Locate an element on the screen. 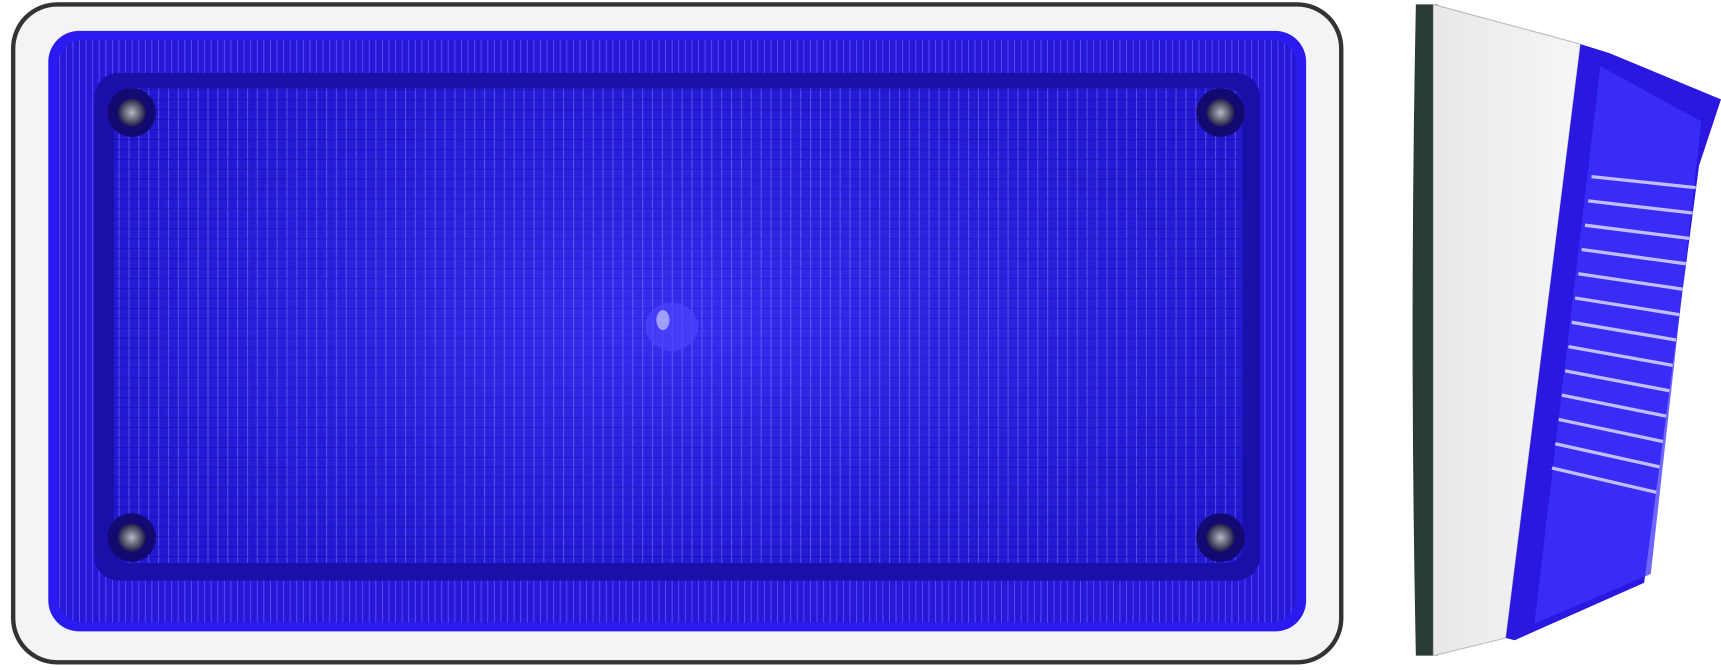 This screenshot has height=670, width=1721. lens-highlight is located at coordinates (663, 320).